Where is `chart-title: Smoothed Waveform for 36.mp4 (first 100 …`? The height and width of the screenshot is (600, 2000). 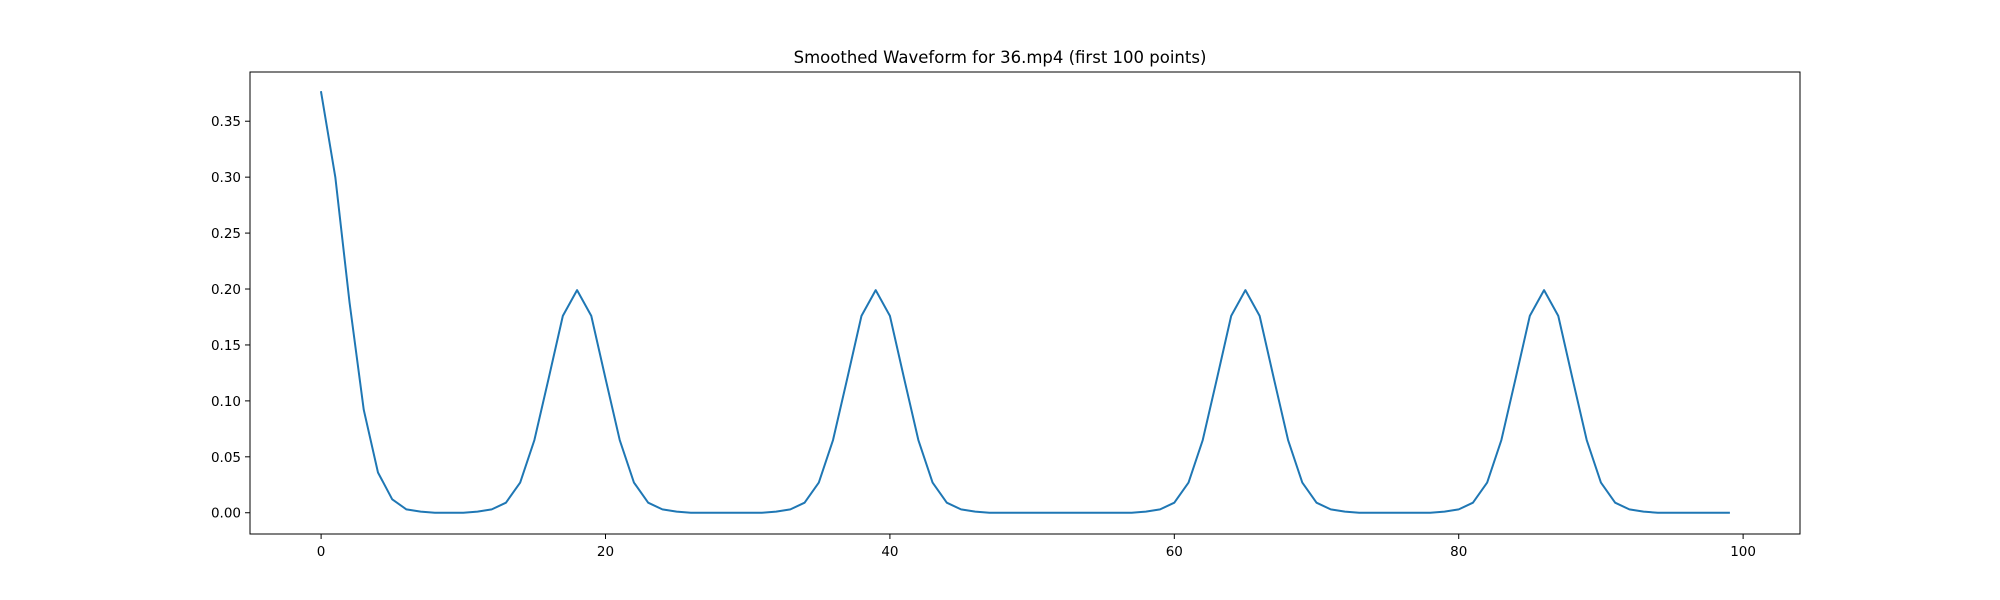 chart-title: Smoothed Waveform for 36.mp4 (first 100 … is located at coordinates (1000, 57).